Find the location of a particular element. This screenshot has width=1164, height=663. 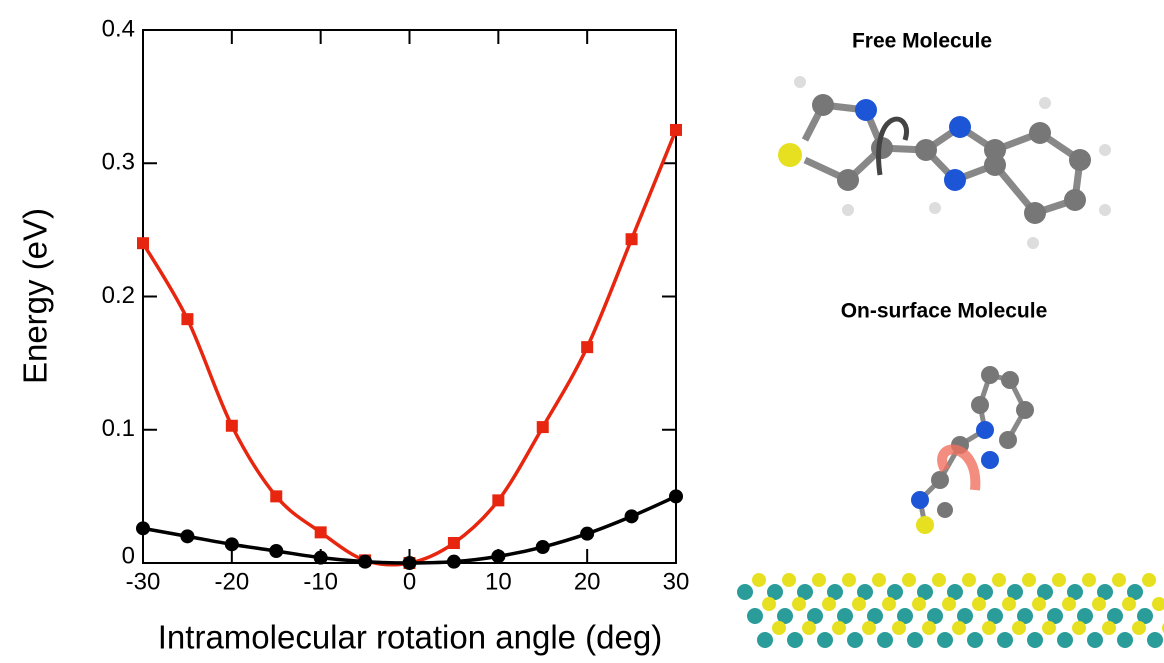

x-axis-title: Intramolecular rotation angle (deg) is located at coordinates (410, 637).